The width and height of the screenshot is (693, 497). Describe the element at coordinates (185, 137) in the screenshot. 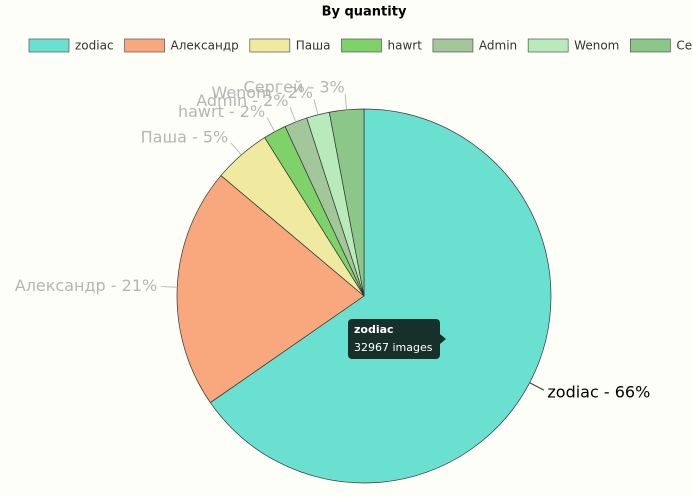

I see `data-label: Паша - 5%` at that location.